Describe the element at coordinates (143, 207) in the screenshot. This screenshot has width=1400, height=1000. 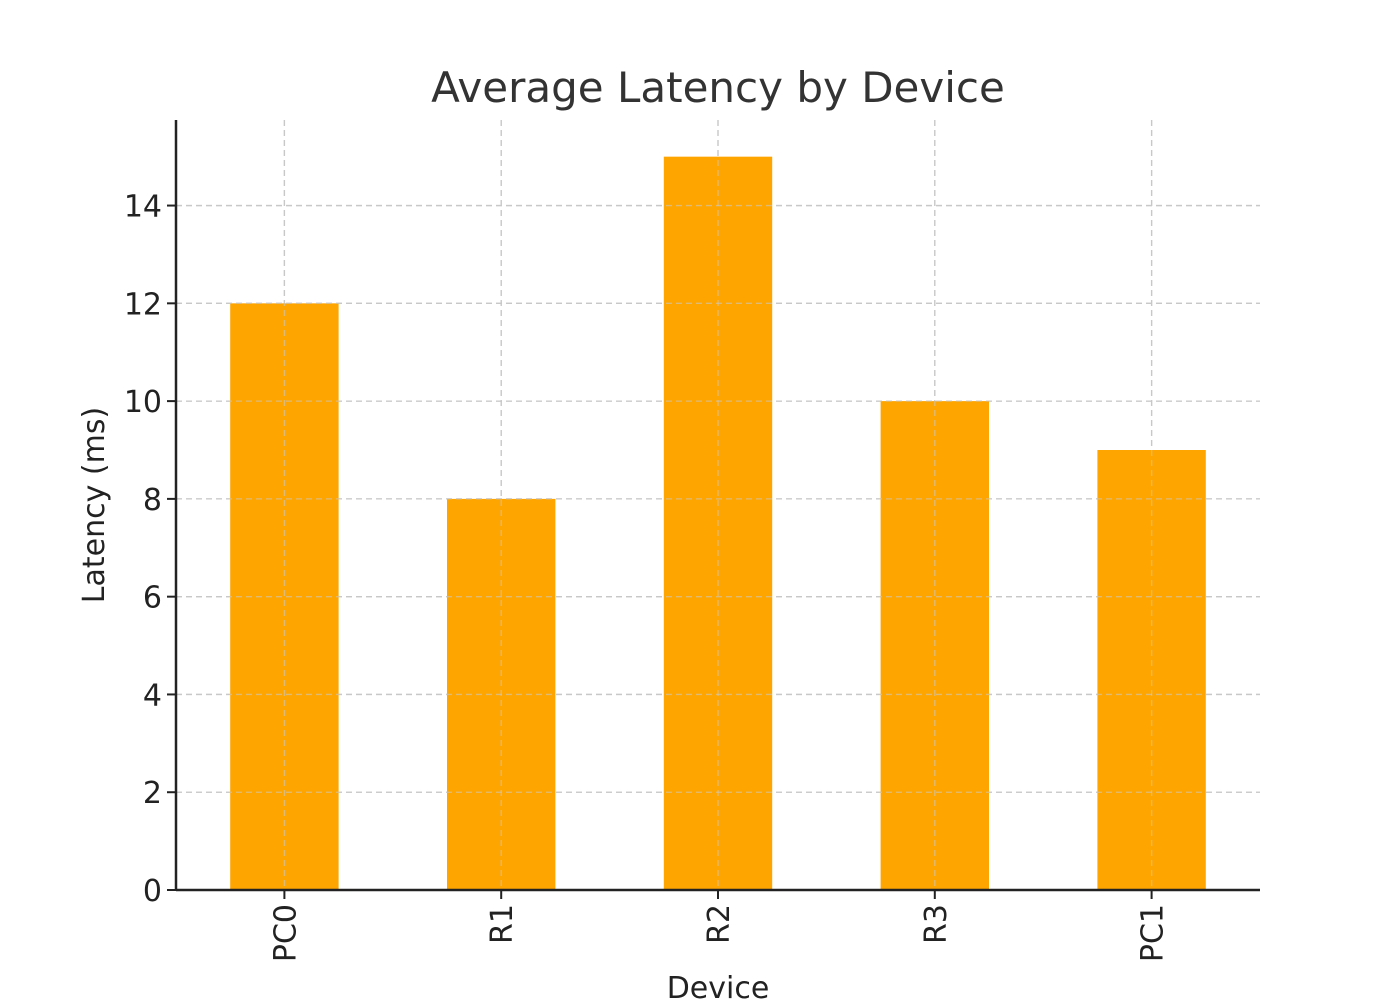
I see `y-tick-label: 14` at that location.